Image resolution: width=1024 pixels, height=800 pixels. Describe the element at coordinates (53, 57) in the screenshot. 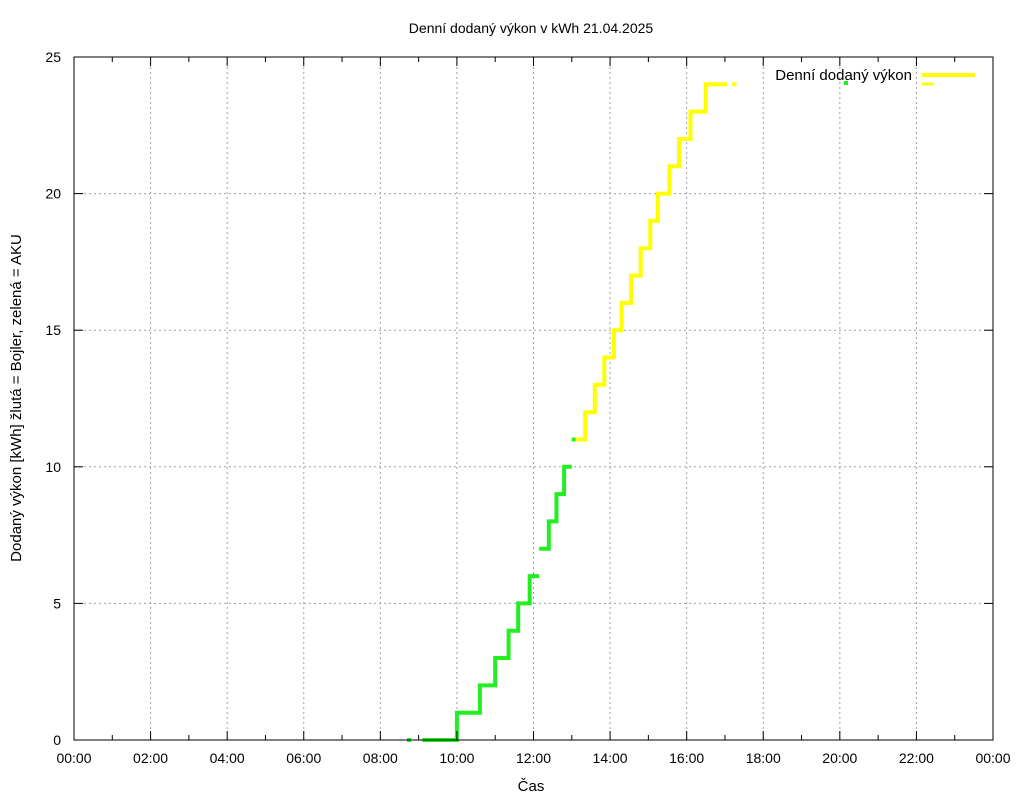

I see `y-tick-label: 25` at that location.